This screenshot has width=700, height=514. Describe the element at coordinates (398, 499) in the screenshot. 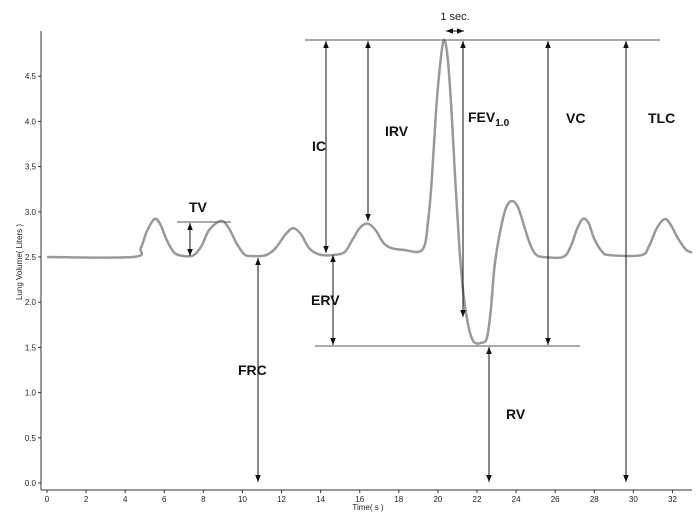

I see `x-tick-label: 18` at that location.